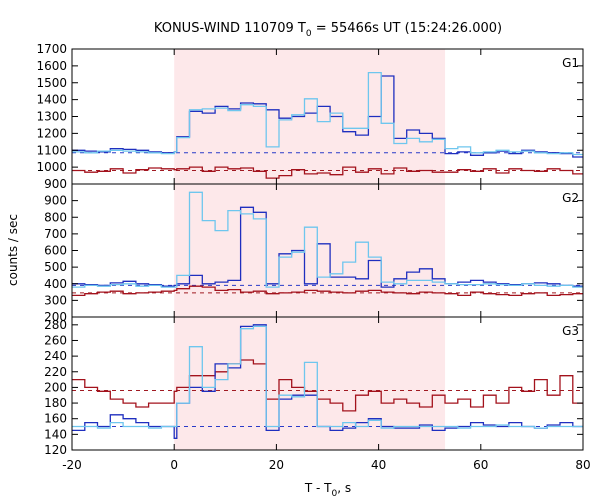  I want to click on x-tick-label: 80, so click(582, 465).